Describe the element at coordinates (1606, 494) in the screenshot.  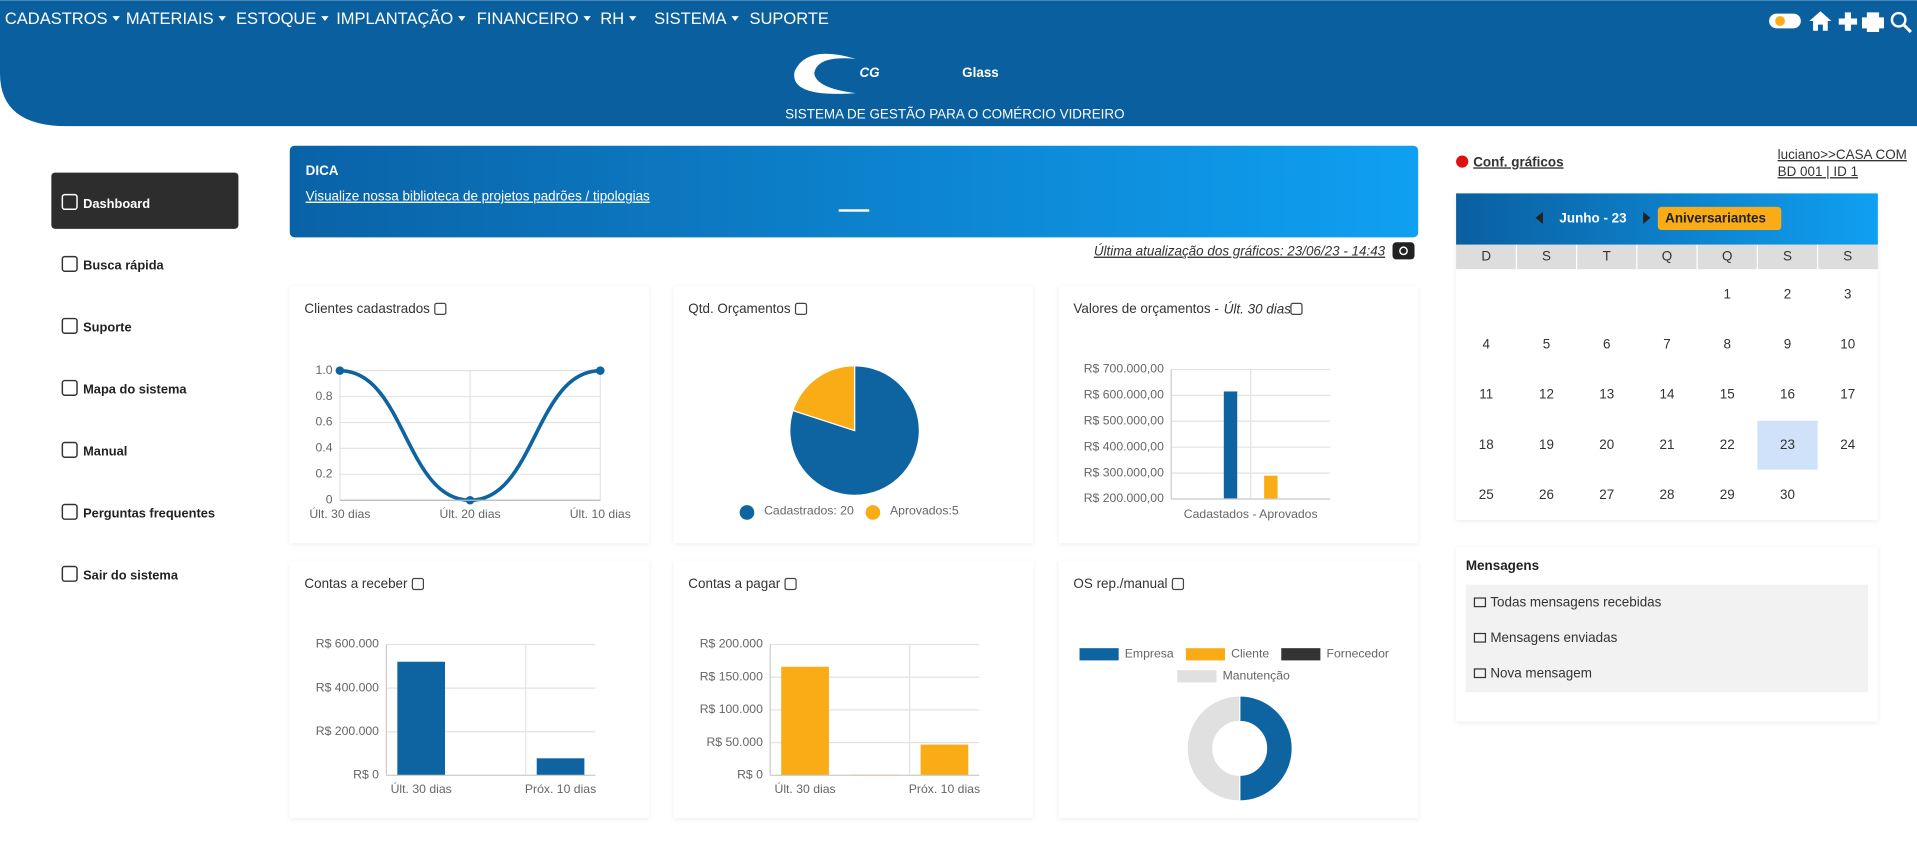
I see `day: 27` at that location.